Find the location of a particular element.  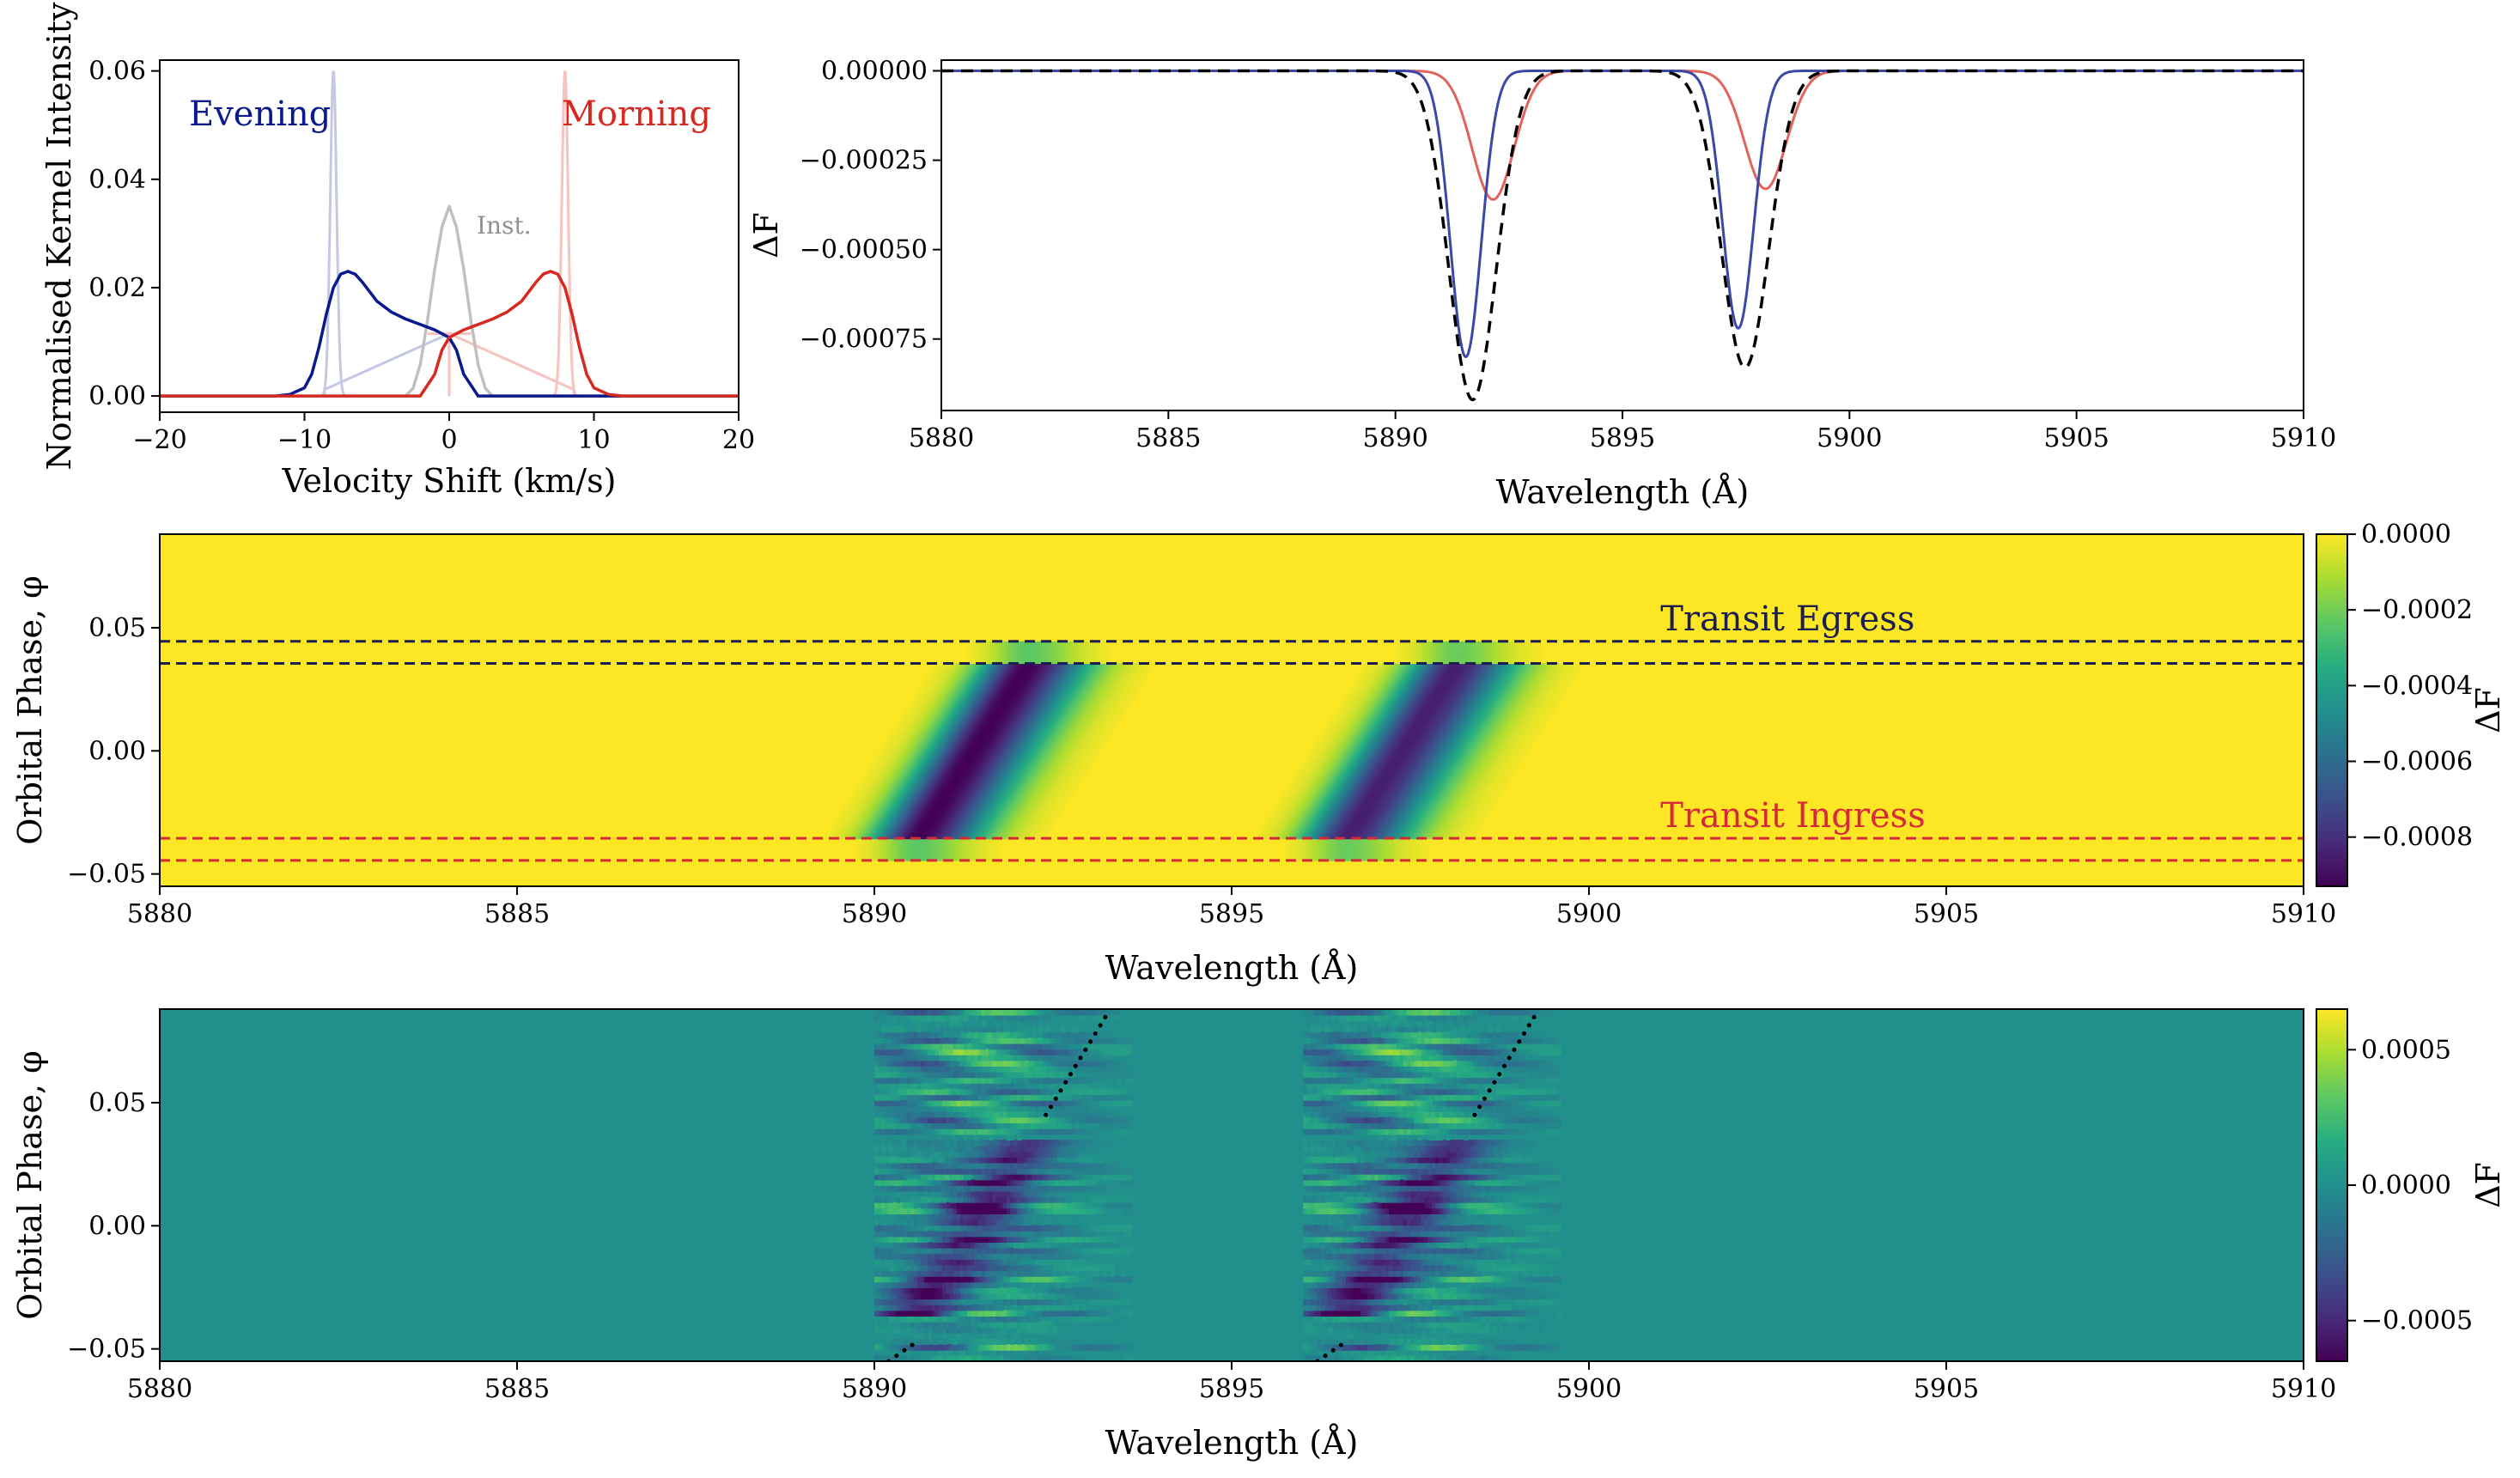

evening-spectrum-line is located at coordinates (1623, 214).